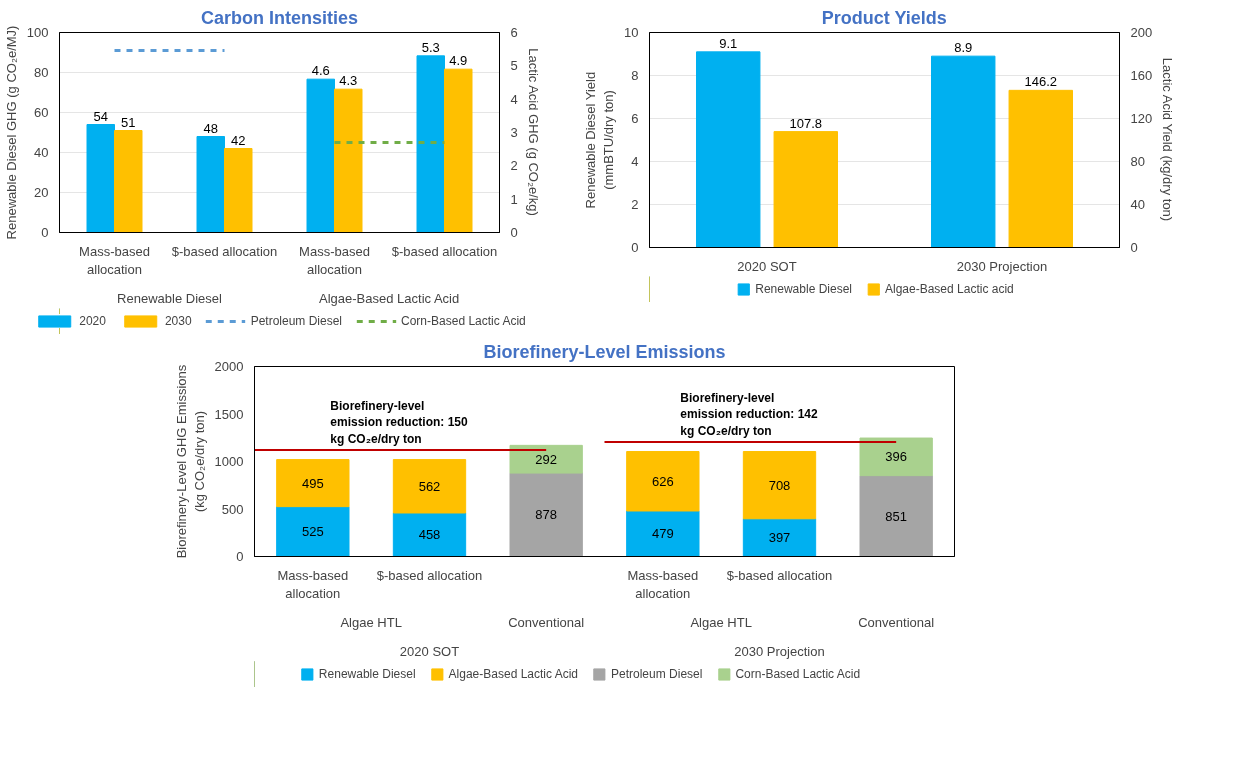  What do you see at coordinates (749, 414) in the screenshot?
I see `annotation: Biorefinery-level emission reduction: 142 kg CO₂e/dry ton` at bounding box center [749, 414].